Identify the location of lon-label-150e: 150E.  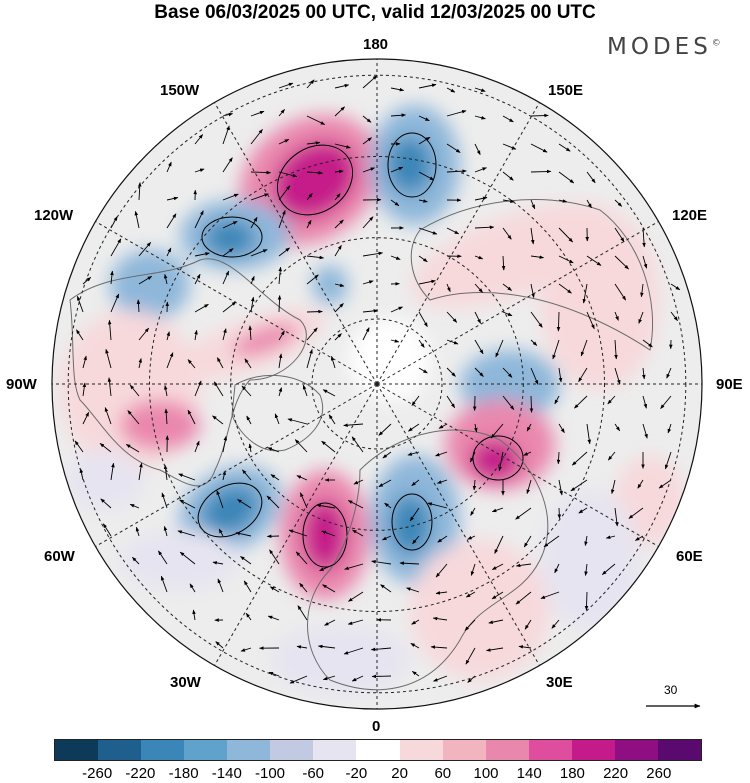
(566, 90).